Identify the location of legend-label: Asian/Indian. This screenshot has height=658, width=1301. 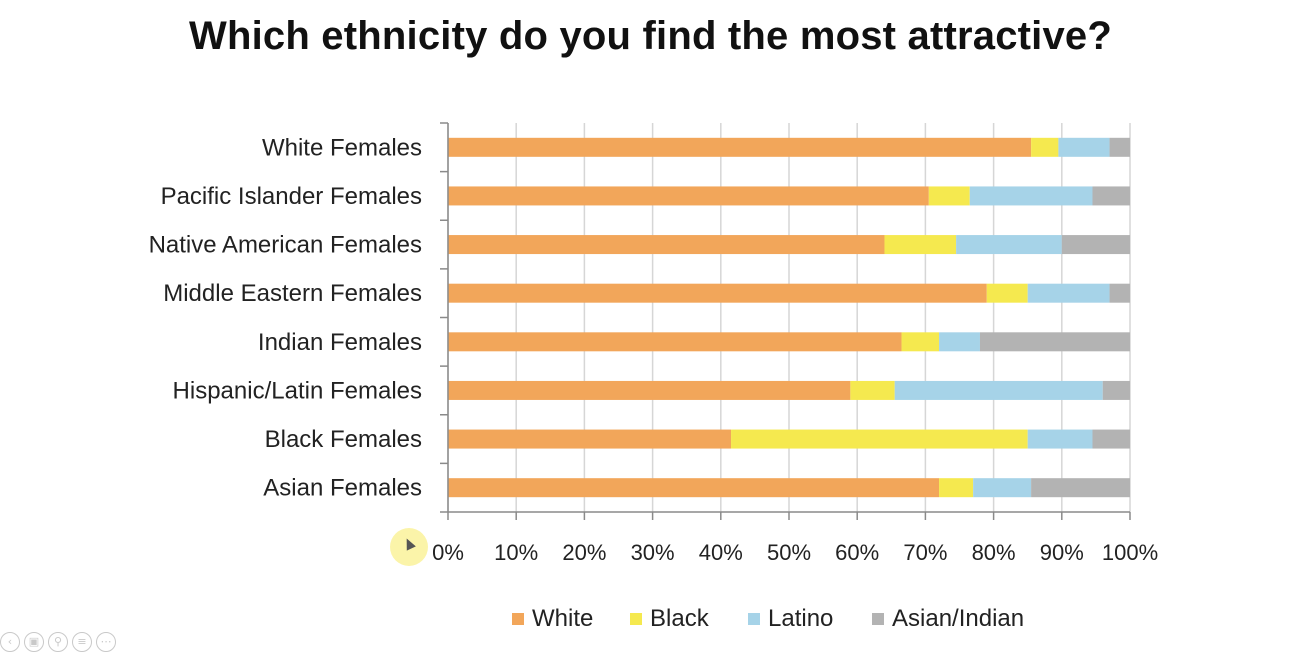
(958, 618).